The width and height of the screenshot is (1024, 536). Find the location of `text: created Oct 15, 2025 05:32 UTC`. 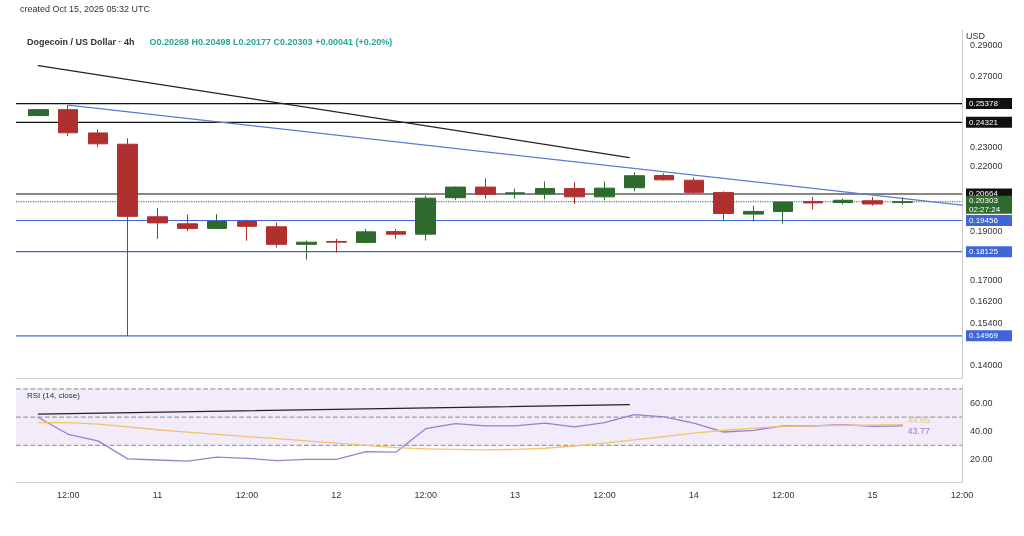

text: created Oct 15, 2025 05:32 UTC is located at coordinates (85, 9).